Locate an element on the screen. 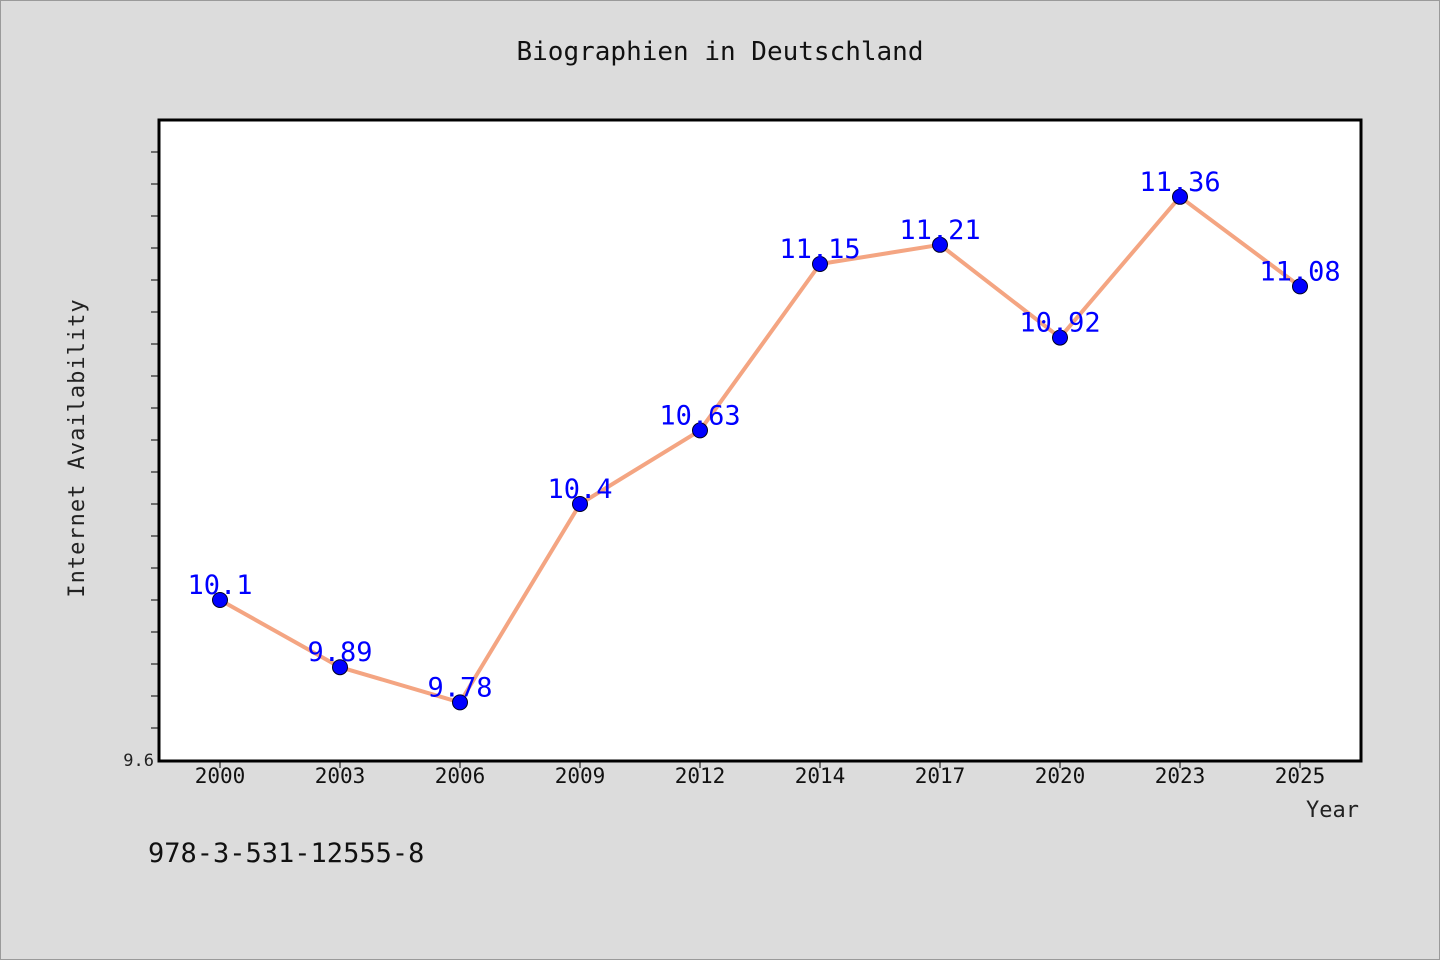  data-label: 11.36 is located at coordinates (1179, 182).